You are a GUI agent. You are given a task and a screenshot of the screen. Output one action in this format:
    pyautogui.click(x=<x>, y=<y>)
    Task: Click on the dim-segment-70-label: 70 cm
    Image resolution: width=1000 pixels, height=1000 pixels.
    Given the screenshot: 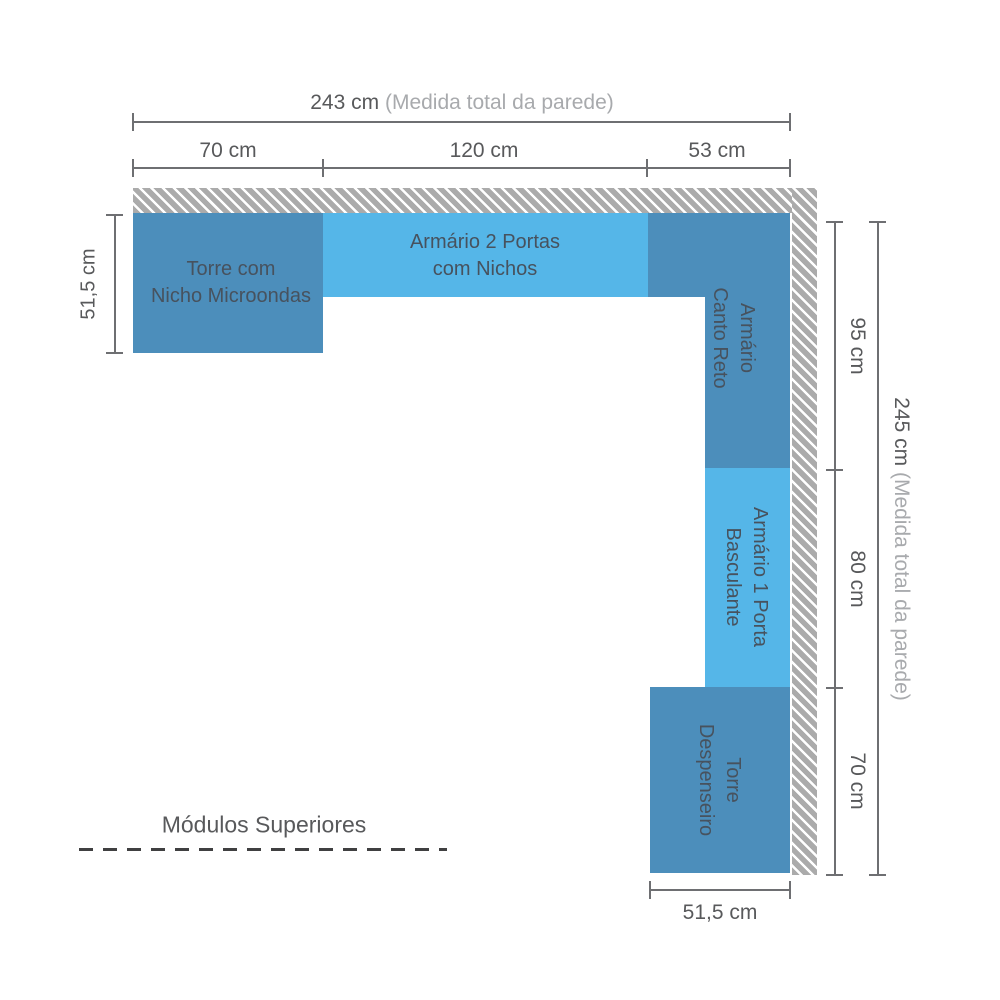 What is the action you would take?
    pyautogui.click(x=228, y=150)
    